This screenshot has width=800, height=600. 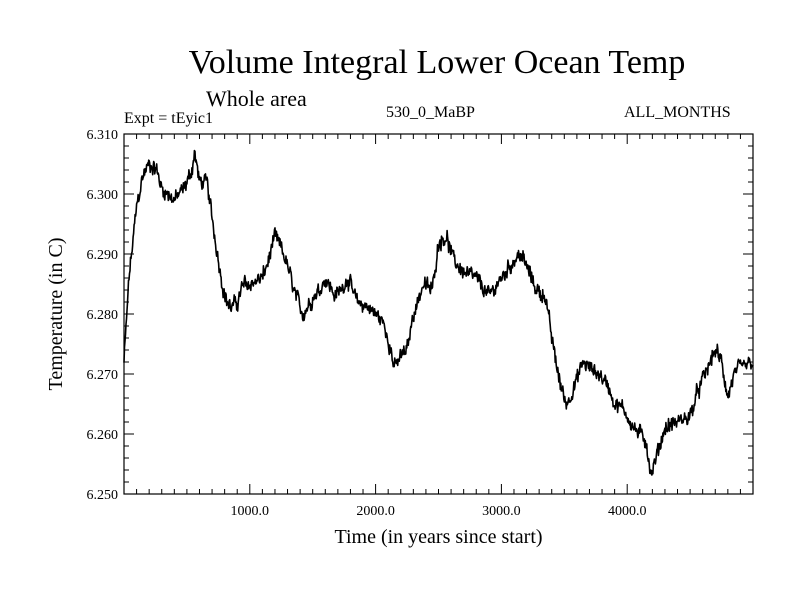 What do you see at coordinates (627, 511) in the screenshot?
I see `x-tick-label: 4000.0` at bounding box center [627, 511].